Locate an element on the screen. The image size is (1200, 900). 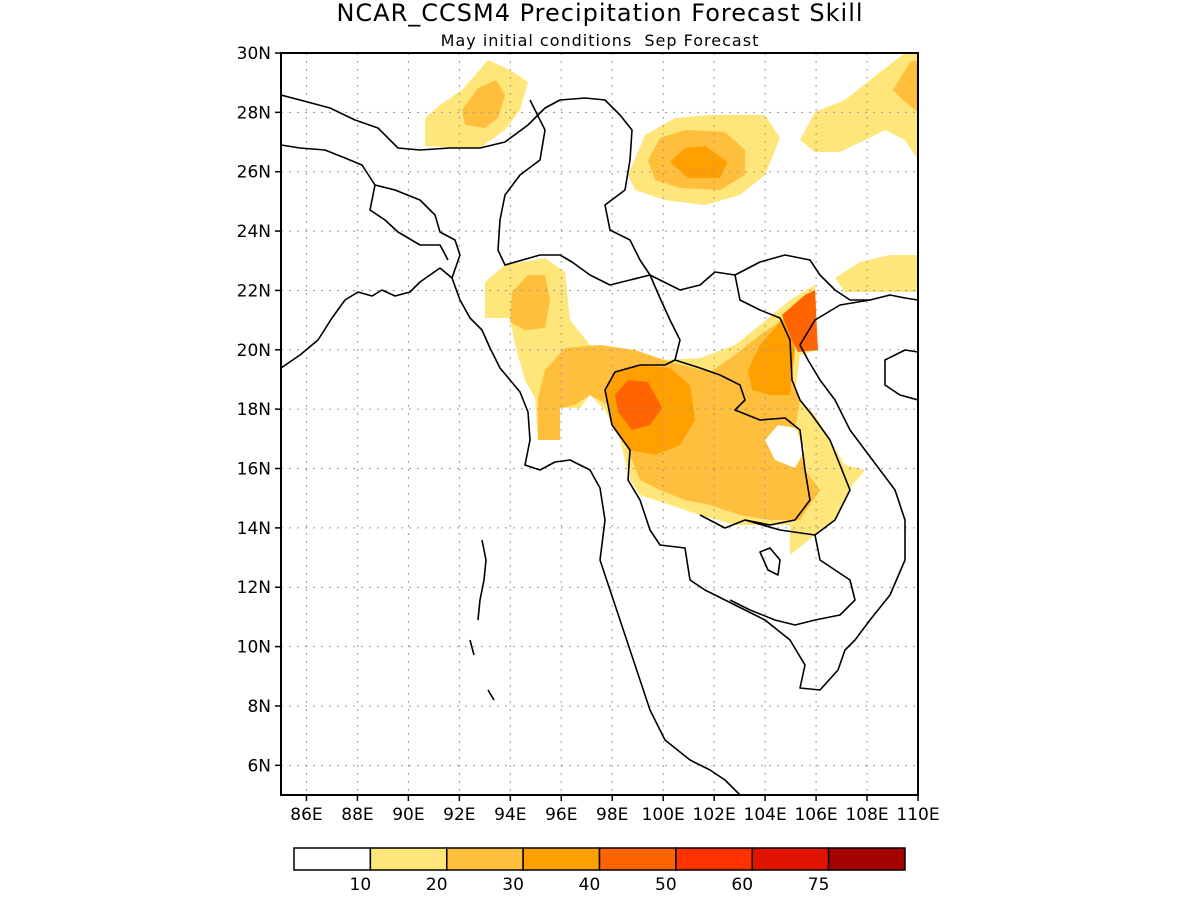
border-thai-laos is located at coordinates (742, 442).